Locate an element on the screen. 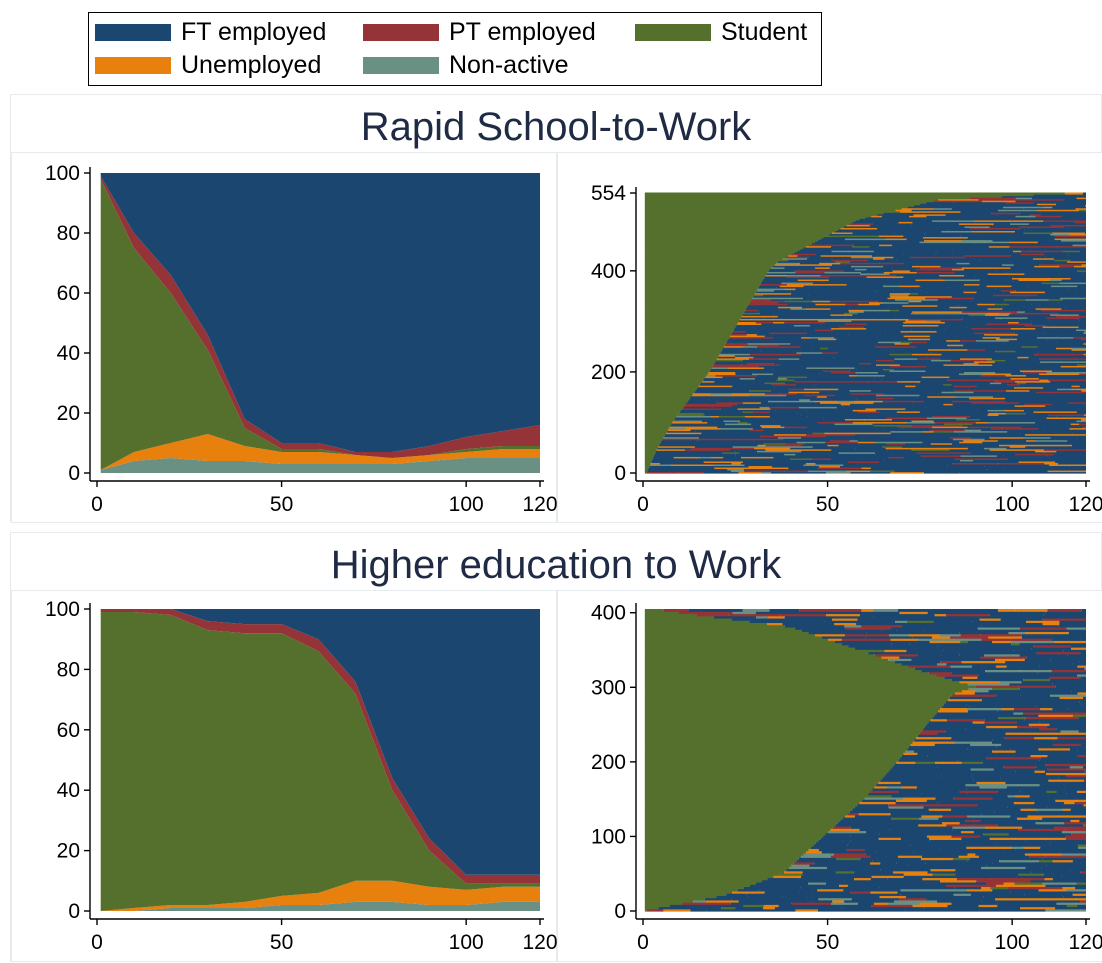 Image resolution: width=1102 pixels, height=963 pixels. legend-label-ft-employed: FT employed is located at coordinates (253, 32).